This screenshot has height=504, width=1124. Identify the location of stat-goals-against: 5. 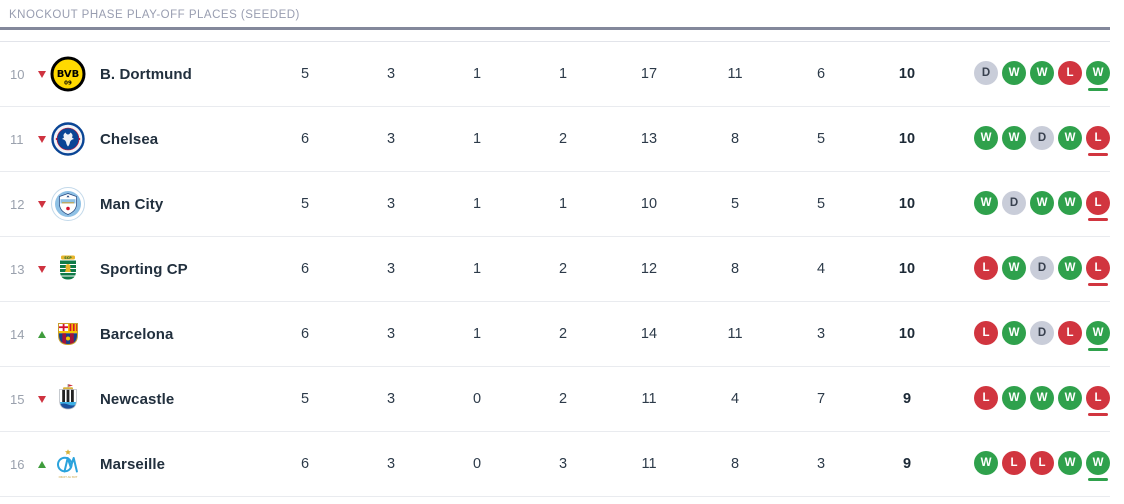
(735, 204).